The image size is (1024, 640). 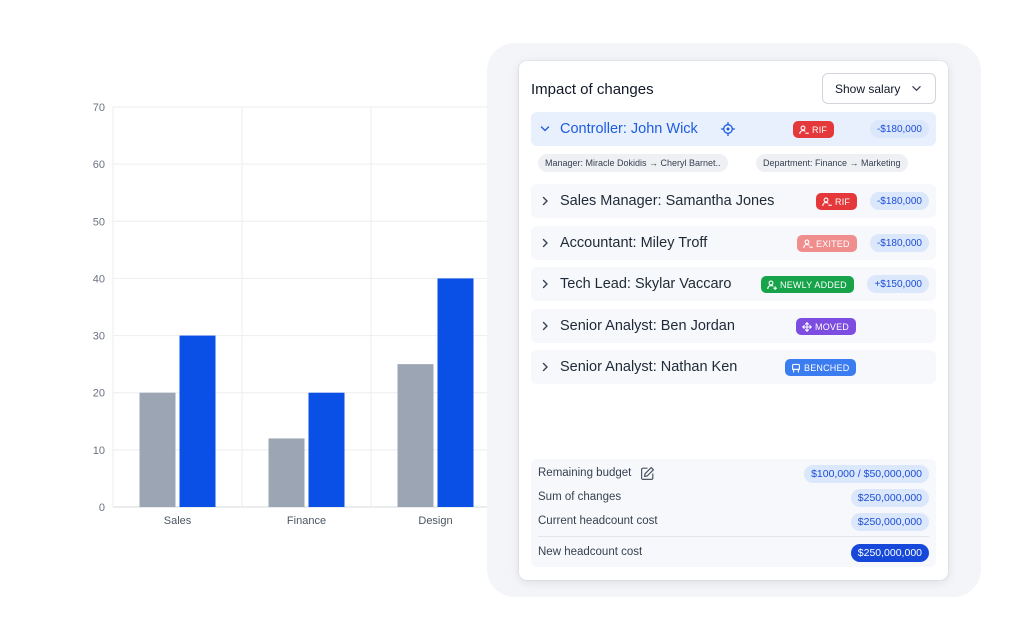 I want to click on summary-divider, so click(x=733, y=536).